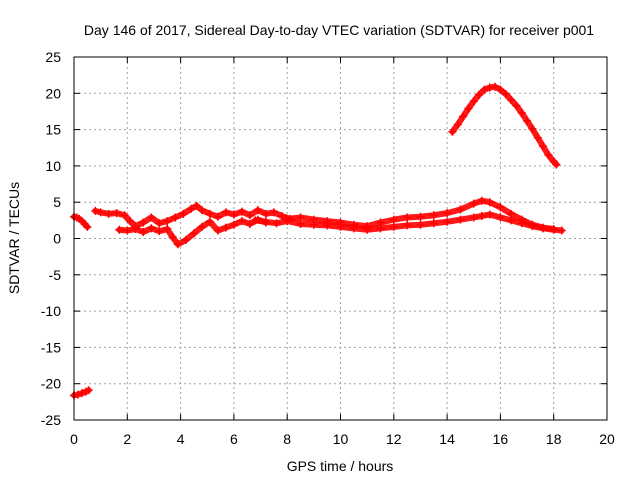 This screenshot has height=480, width=640. What do you see at coordinates (53, 130) in the screenshot?
I see `y-tick-label: 15` at bounding box center [53, 130].